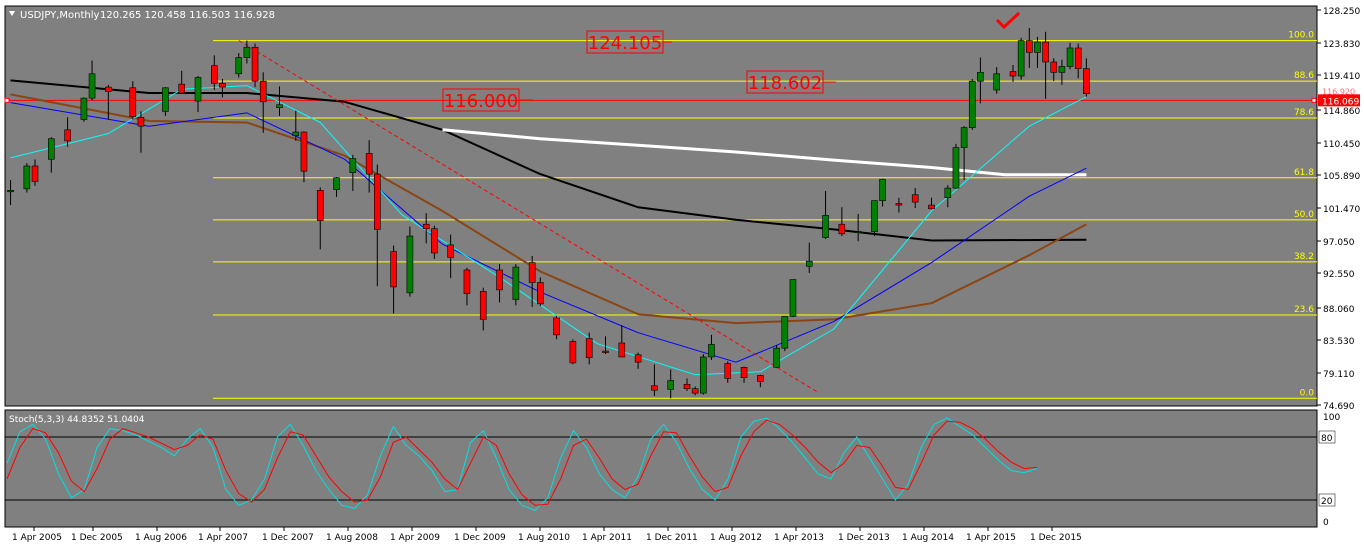 This screenshot has height=552, width=1364. Describe the element at coordinates (764, 152) in the screenshot. I see `moving-average-white` at that location.